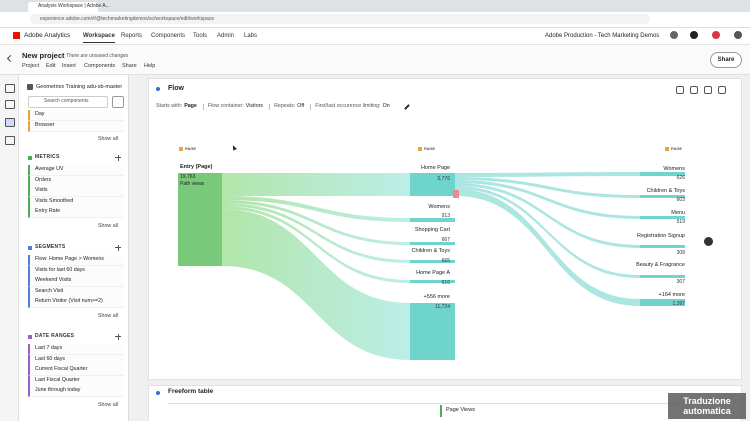 The height and width of the screenshot is (421, 750). Describe the element at coordinates (285, 106) in the screenshot. I see `setting-label: Repeats:` at that location.